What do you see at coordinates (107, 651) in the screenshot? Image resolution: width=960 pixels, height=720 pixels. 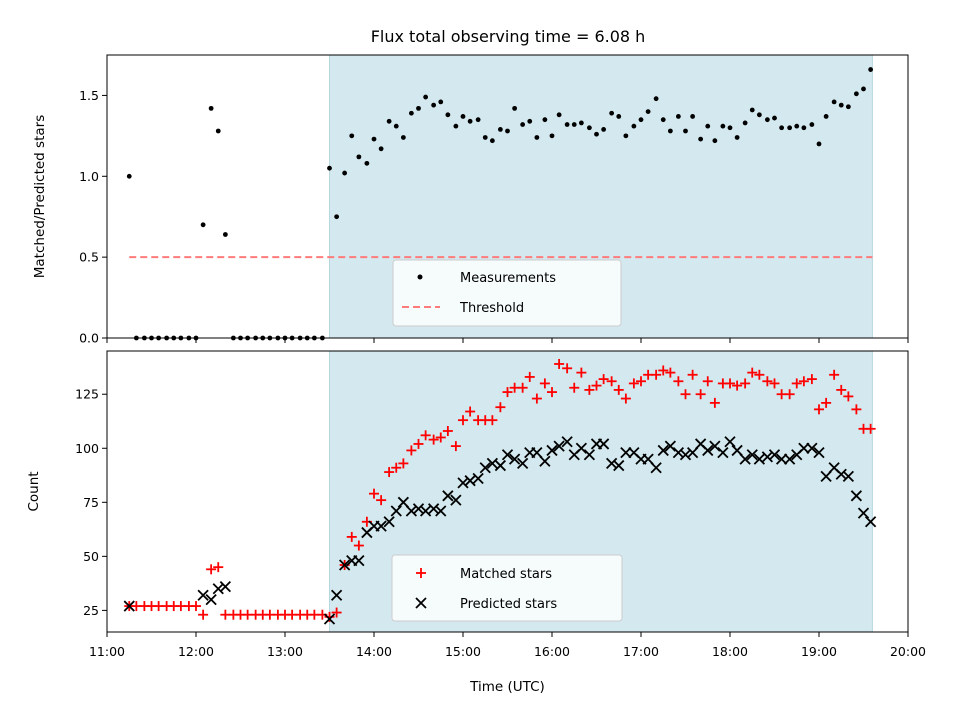 I see `x-tick-label: 11:00` at bounding box center [107, 651].